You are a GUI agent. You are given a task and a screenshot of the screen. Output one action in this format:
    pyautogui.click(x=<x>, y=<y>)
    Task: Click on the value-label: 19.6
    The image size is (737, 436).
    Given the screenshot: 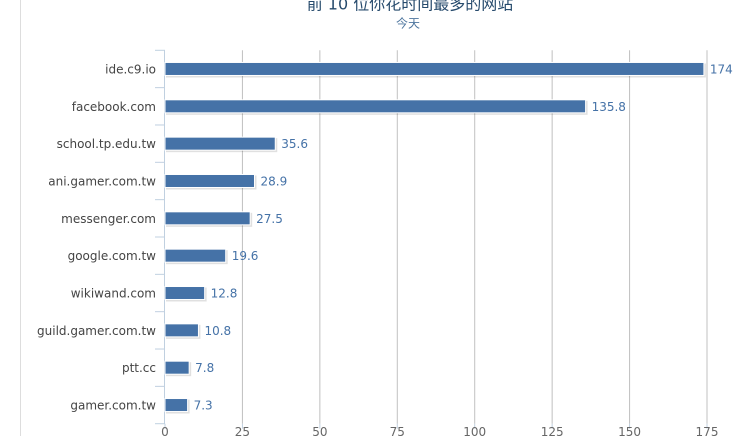 What is the action you would take?
    pyautogui.click(x=245, y=256)
    